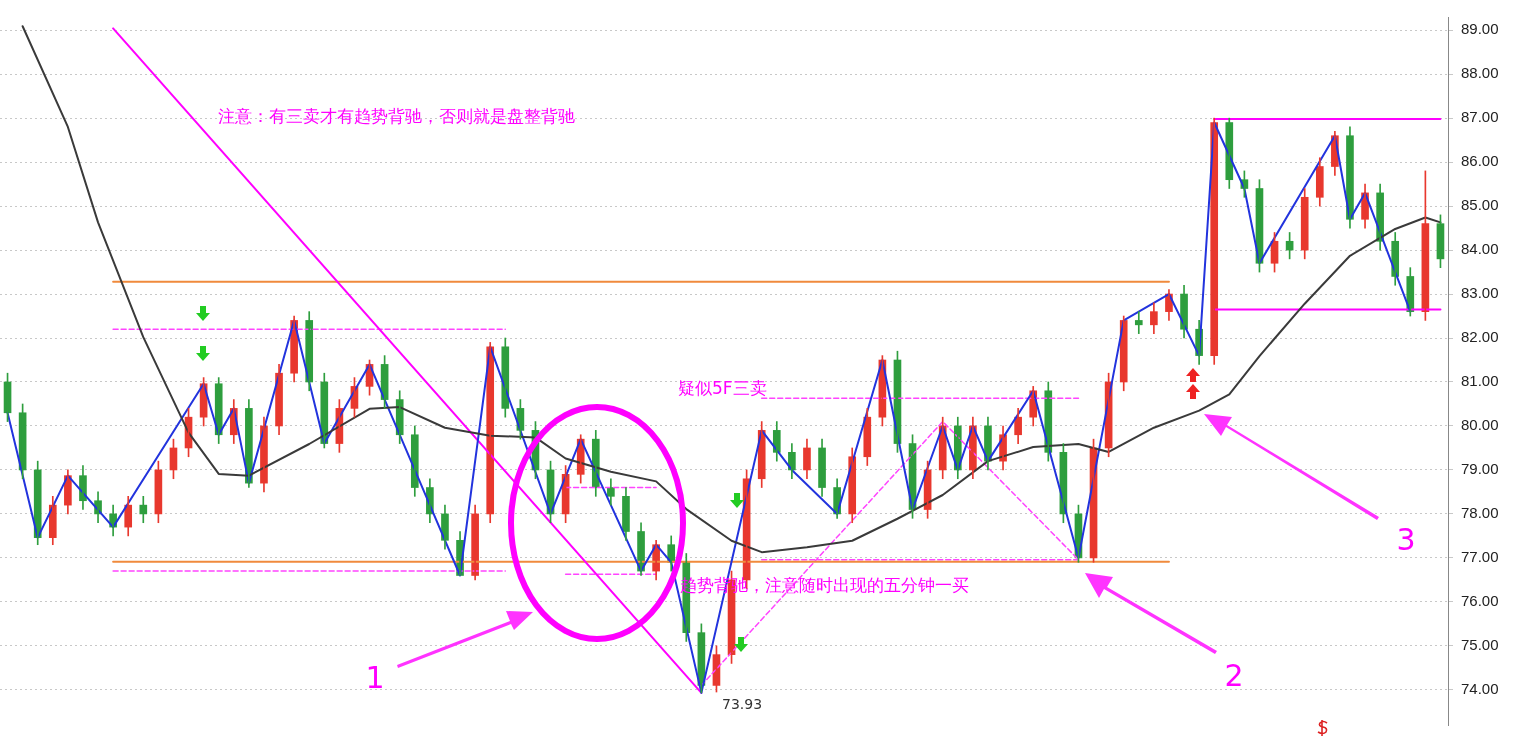 The image size is (1538, 742). I want to click on annotation: 注意：有三卖才有趋势背驰，否则就是盘整背驰, so click(396, 116).